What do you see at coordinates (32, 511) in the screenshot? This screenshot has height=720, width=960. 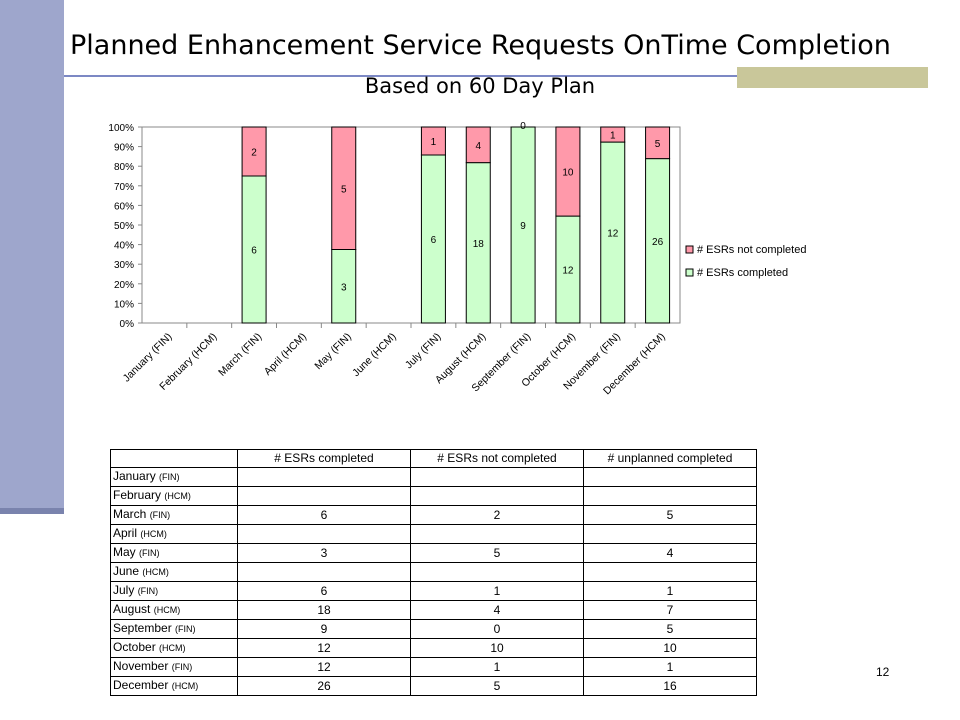 I see `side-bar-shadow` at bounding box center [32, 511].